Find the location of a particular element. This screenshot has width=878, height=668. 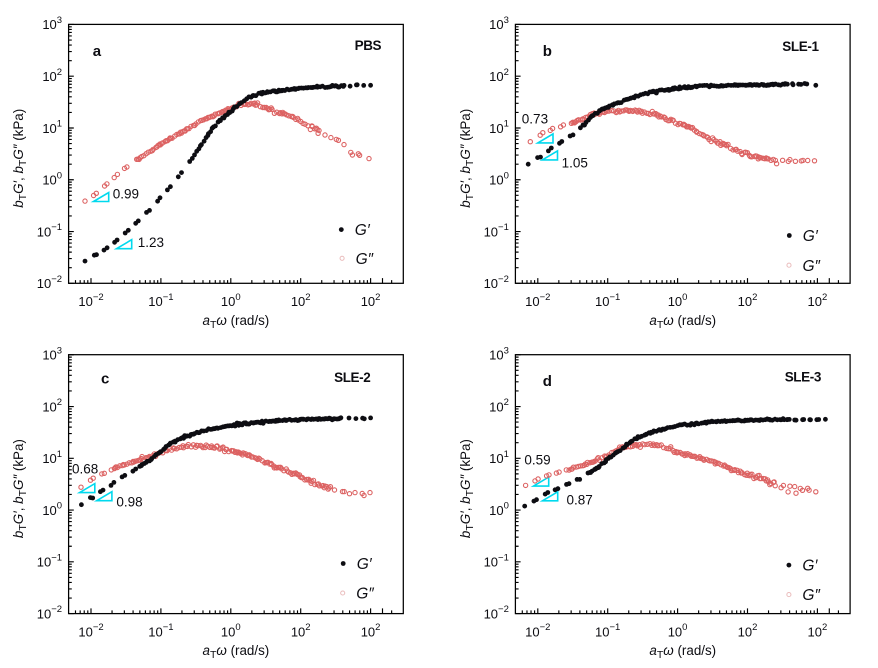

svg-text: a is located at coordinates (97, 51).